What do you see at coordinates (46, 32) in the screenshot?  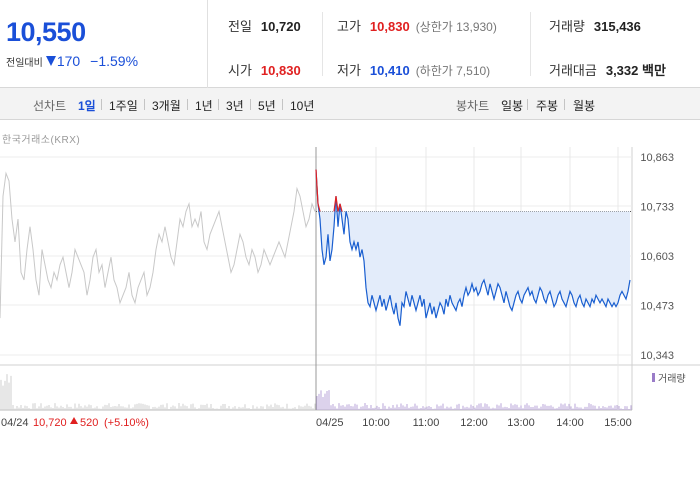 I see `current-price: 10,550` at bounding box center [46, 32].